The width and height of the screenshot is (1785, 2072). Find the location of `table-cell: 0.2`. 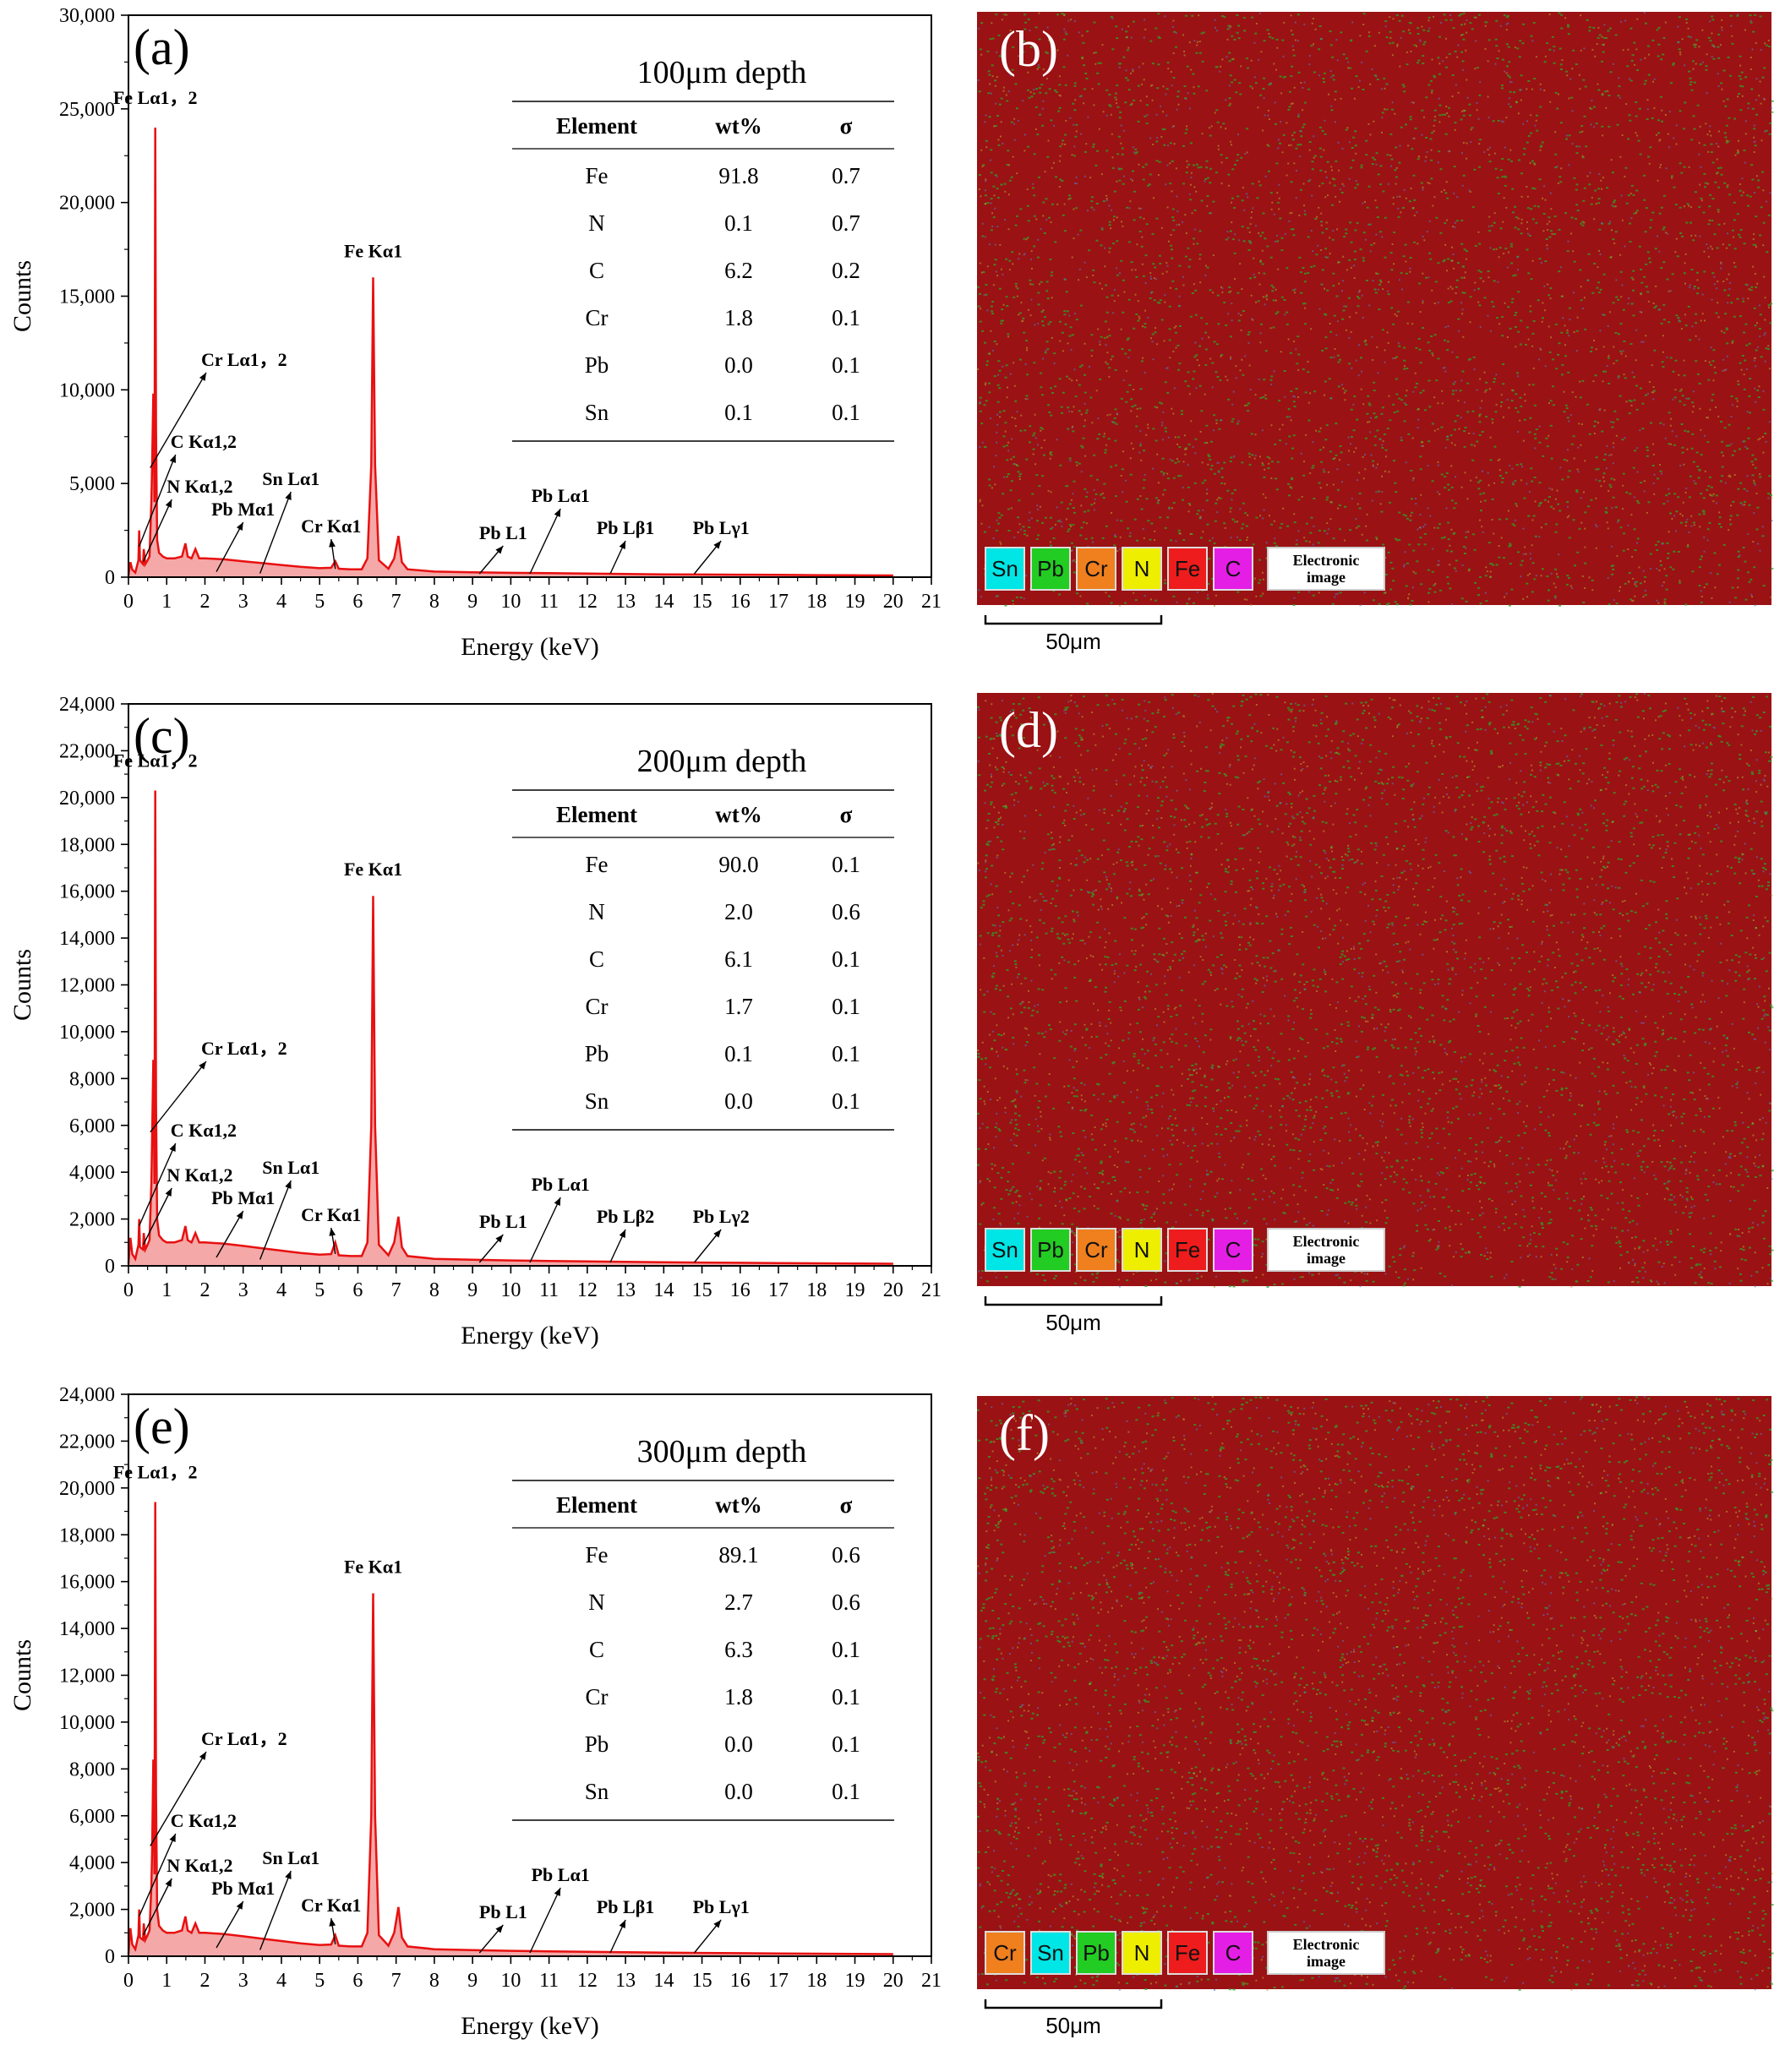

table-cell: 0.2 is located at coordinates (846, 270).